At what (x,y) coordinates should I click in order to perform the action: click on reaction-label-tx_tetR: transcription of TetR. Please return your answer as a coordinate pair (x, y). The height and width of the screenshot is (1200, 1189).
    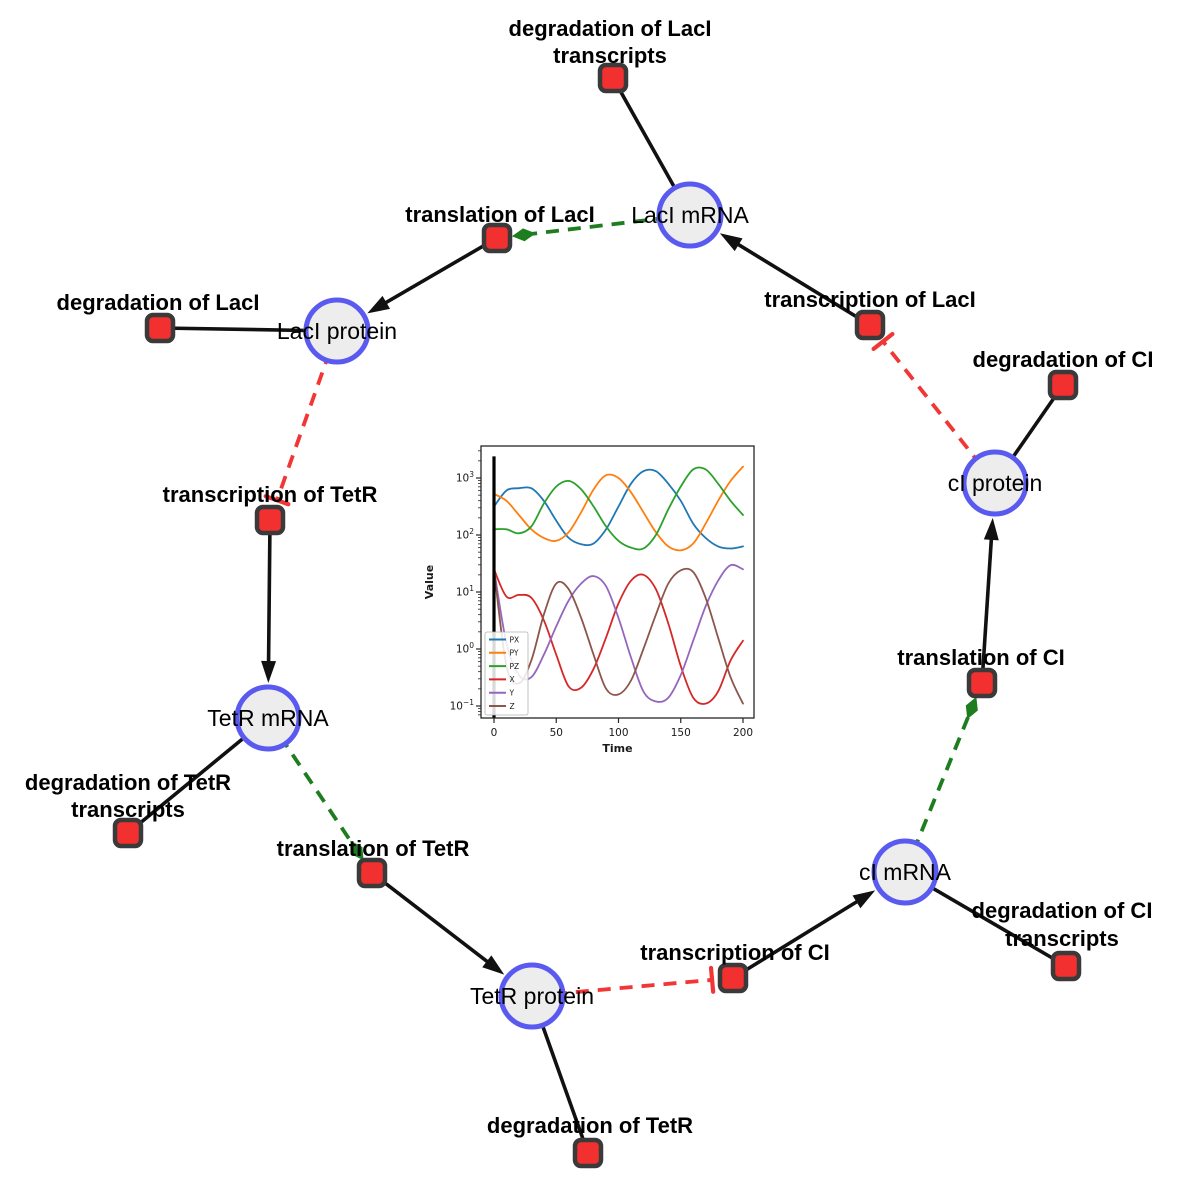
    Looking at the image, I should click on (270, 494).